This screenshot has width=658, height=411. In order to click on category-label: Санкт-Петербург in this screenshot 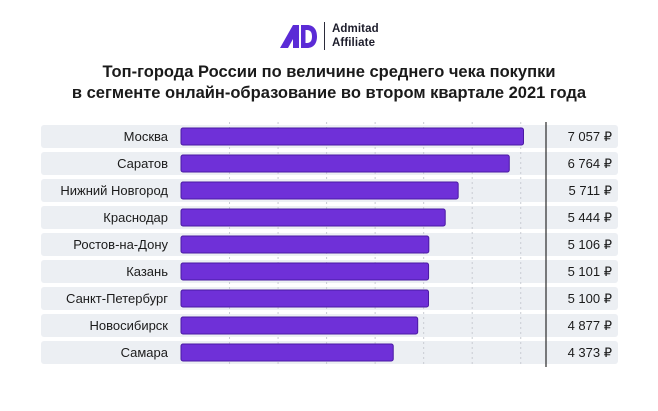, I will do `click(117, 298)`.